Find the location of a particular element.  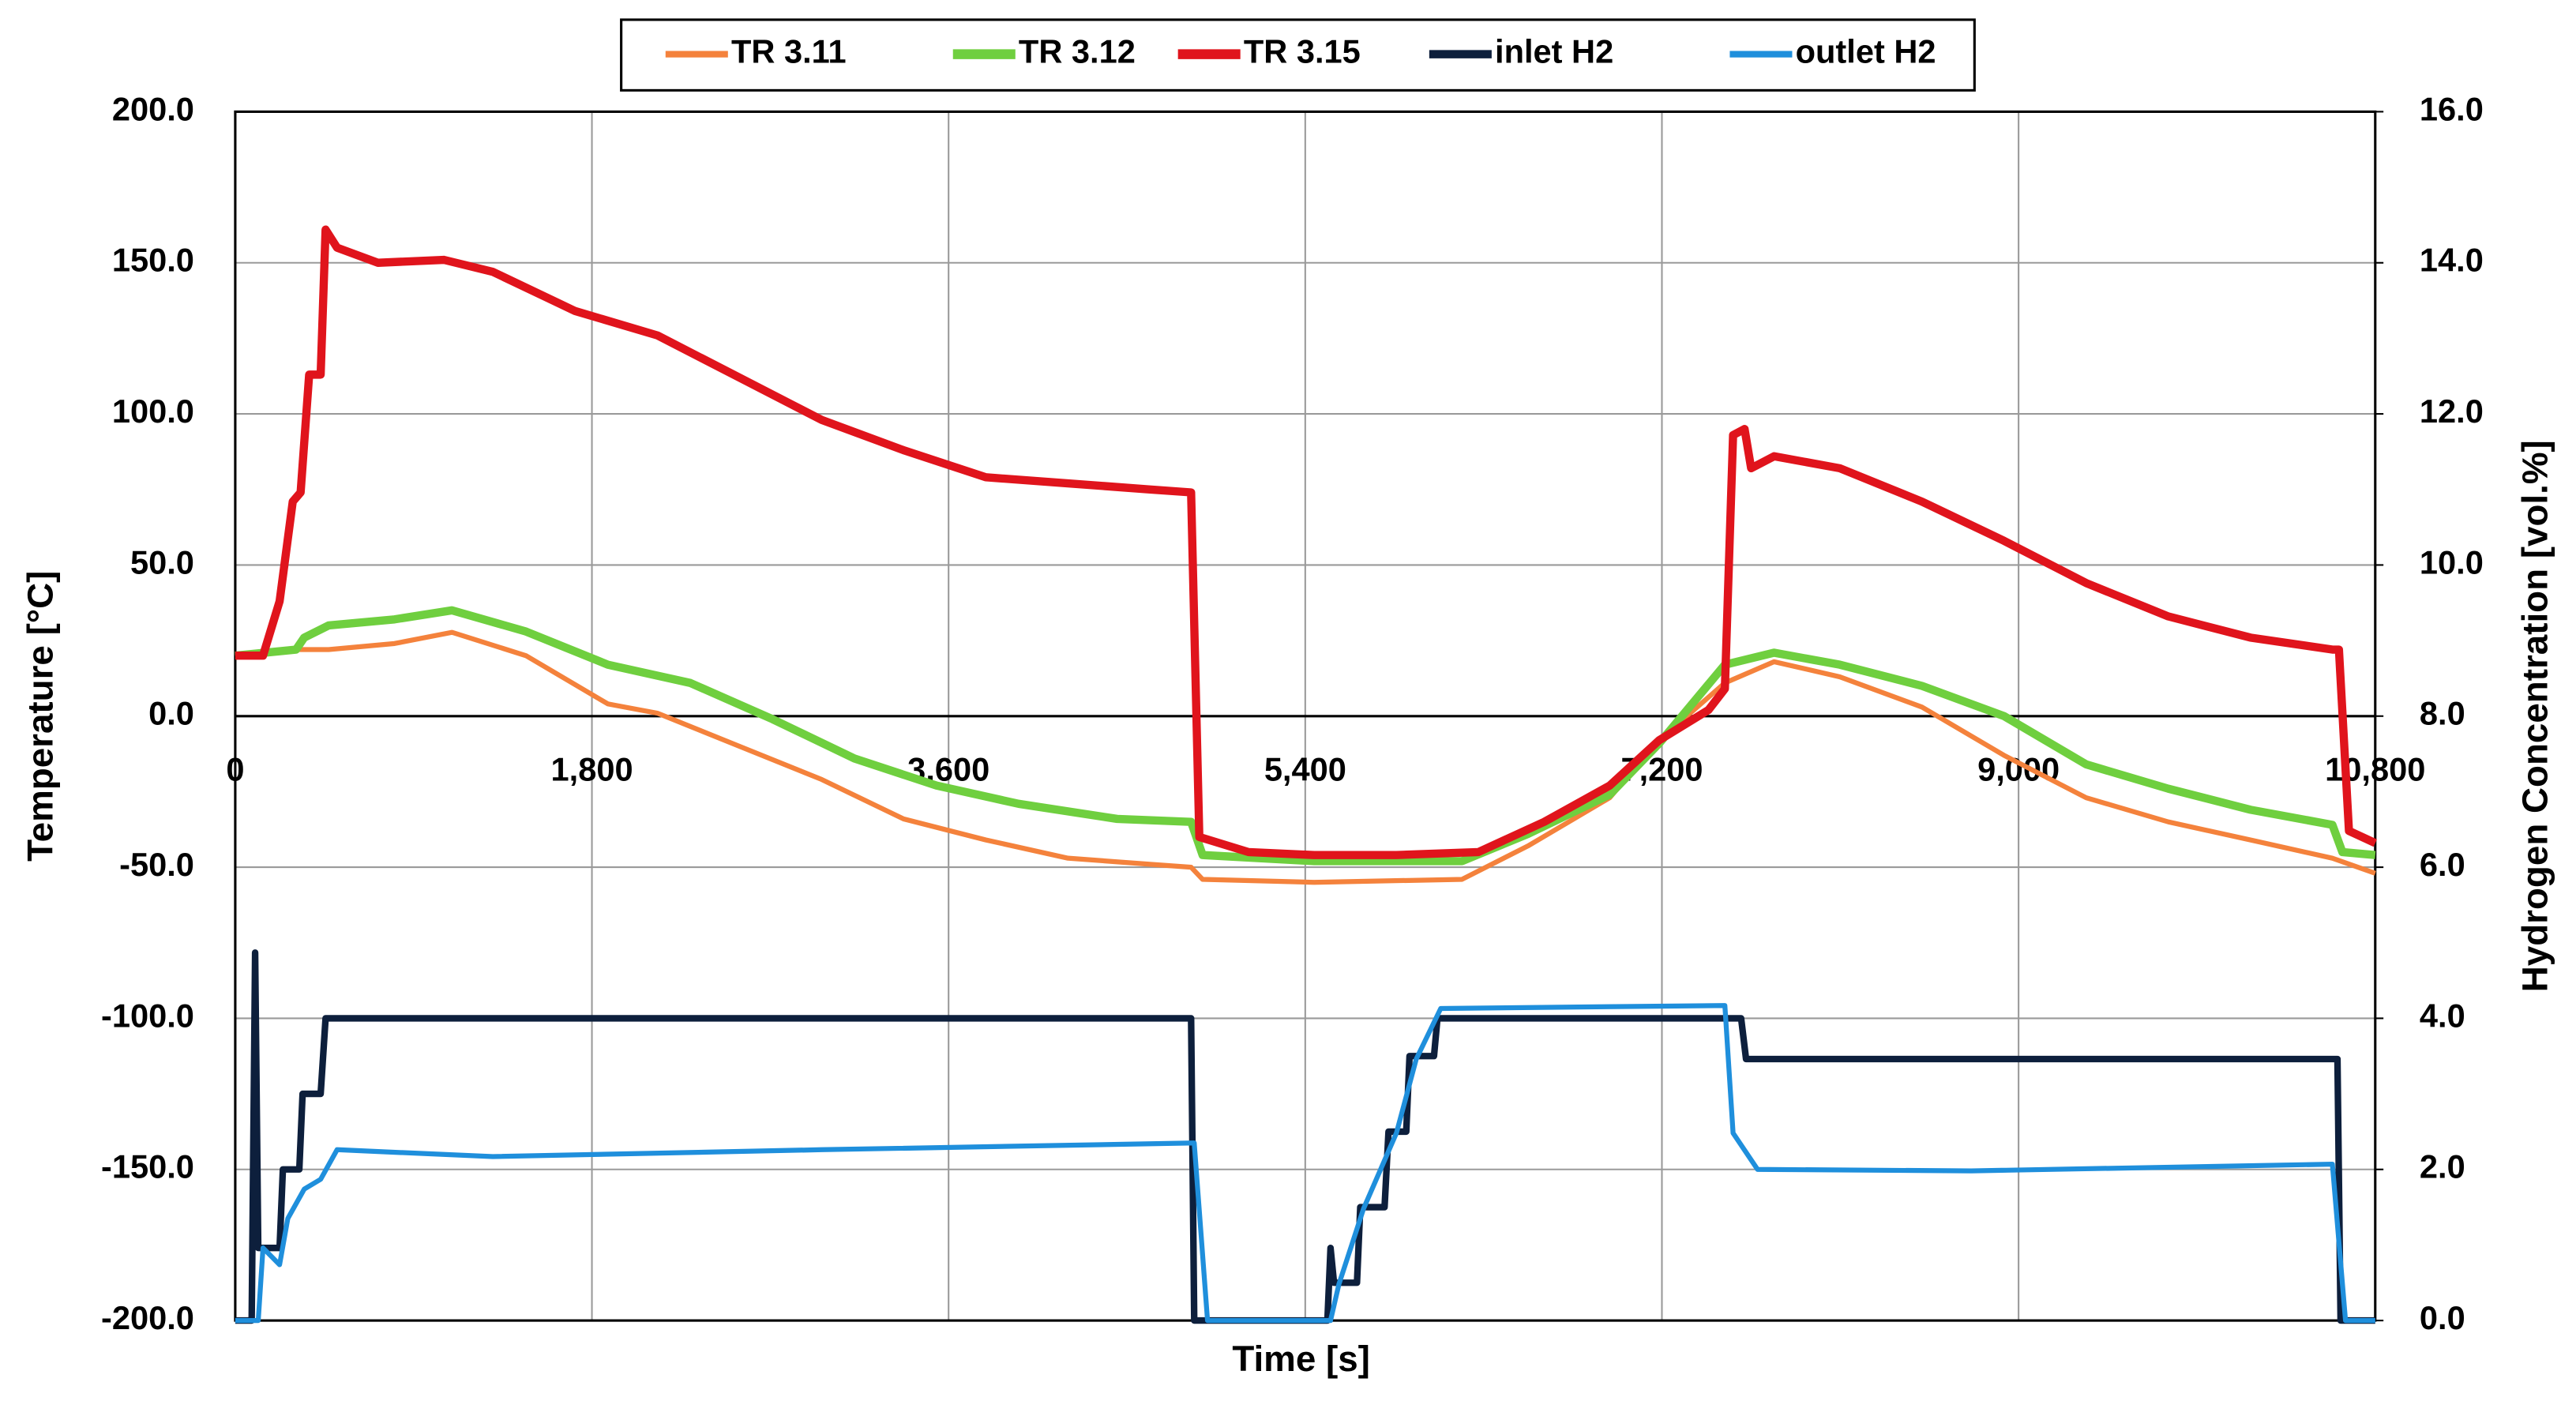

x-tick-label: 1,800 is located at coordinates (592, 768).